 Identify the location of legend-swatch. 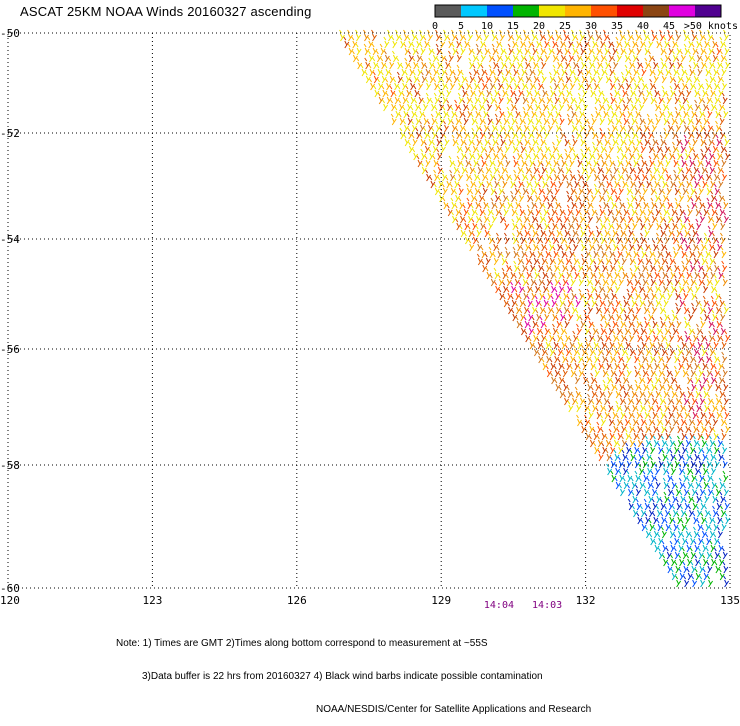
(682, 11).